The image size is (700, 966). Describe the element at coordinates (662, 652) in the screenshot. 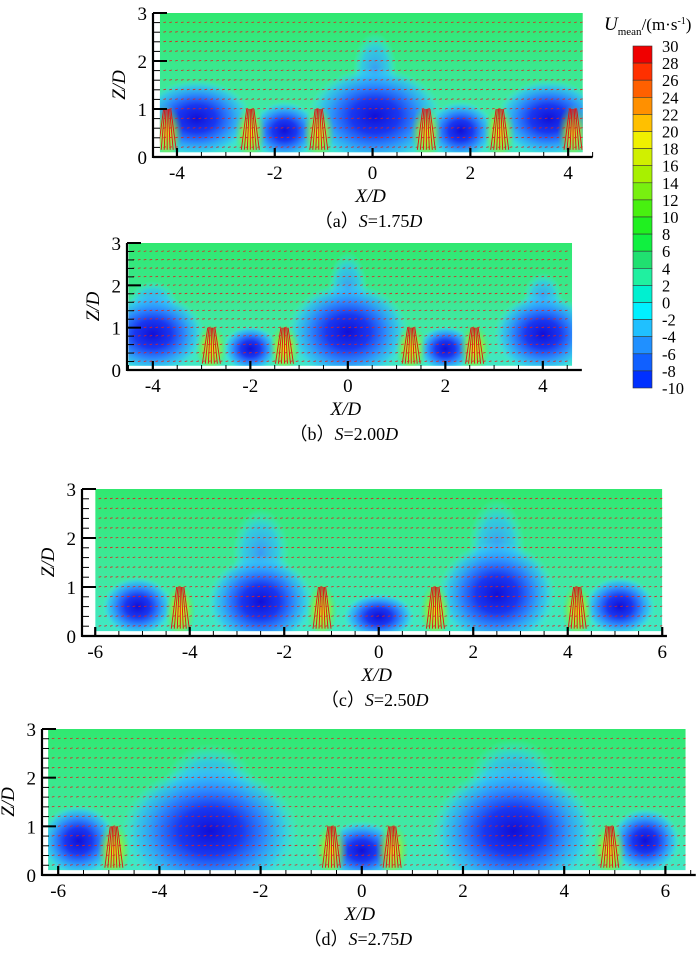

I see `x-tick-label: 6` at that location.